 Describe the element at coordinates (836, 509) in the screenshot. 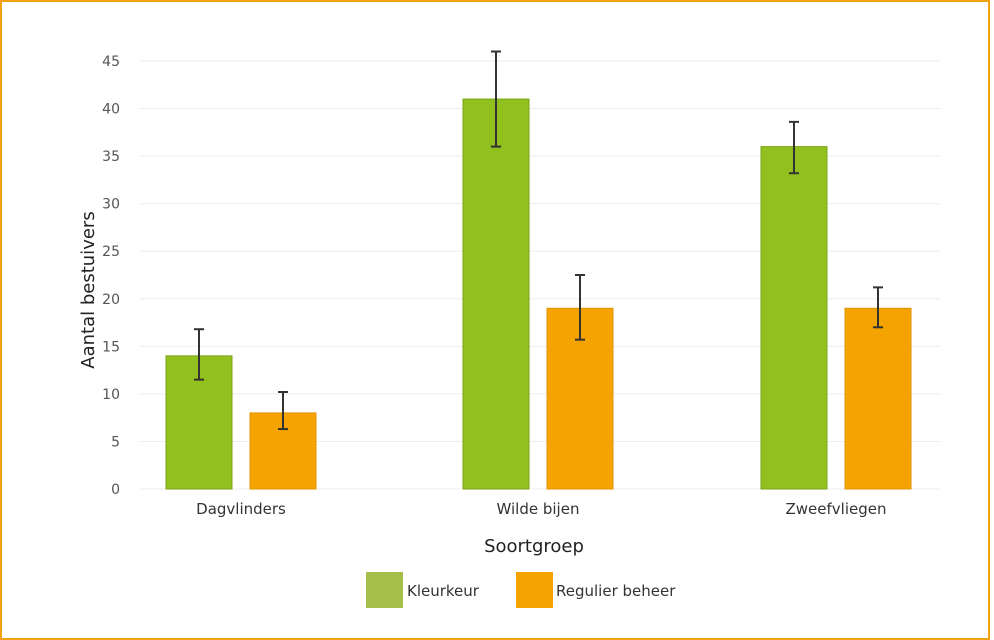

I see `x-tick-label: Zweefvliegen` at that location.